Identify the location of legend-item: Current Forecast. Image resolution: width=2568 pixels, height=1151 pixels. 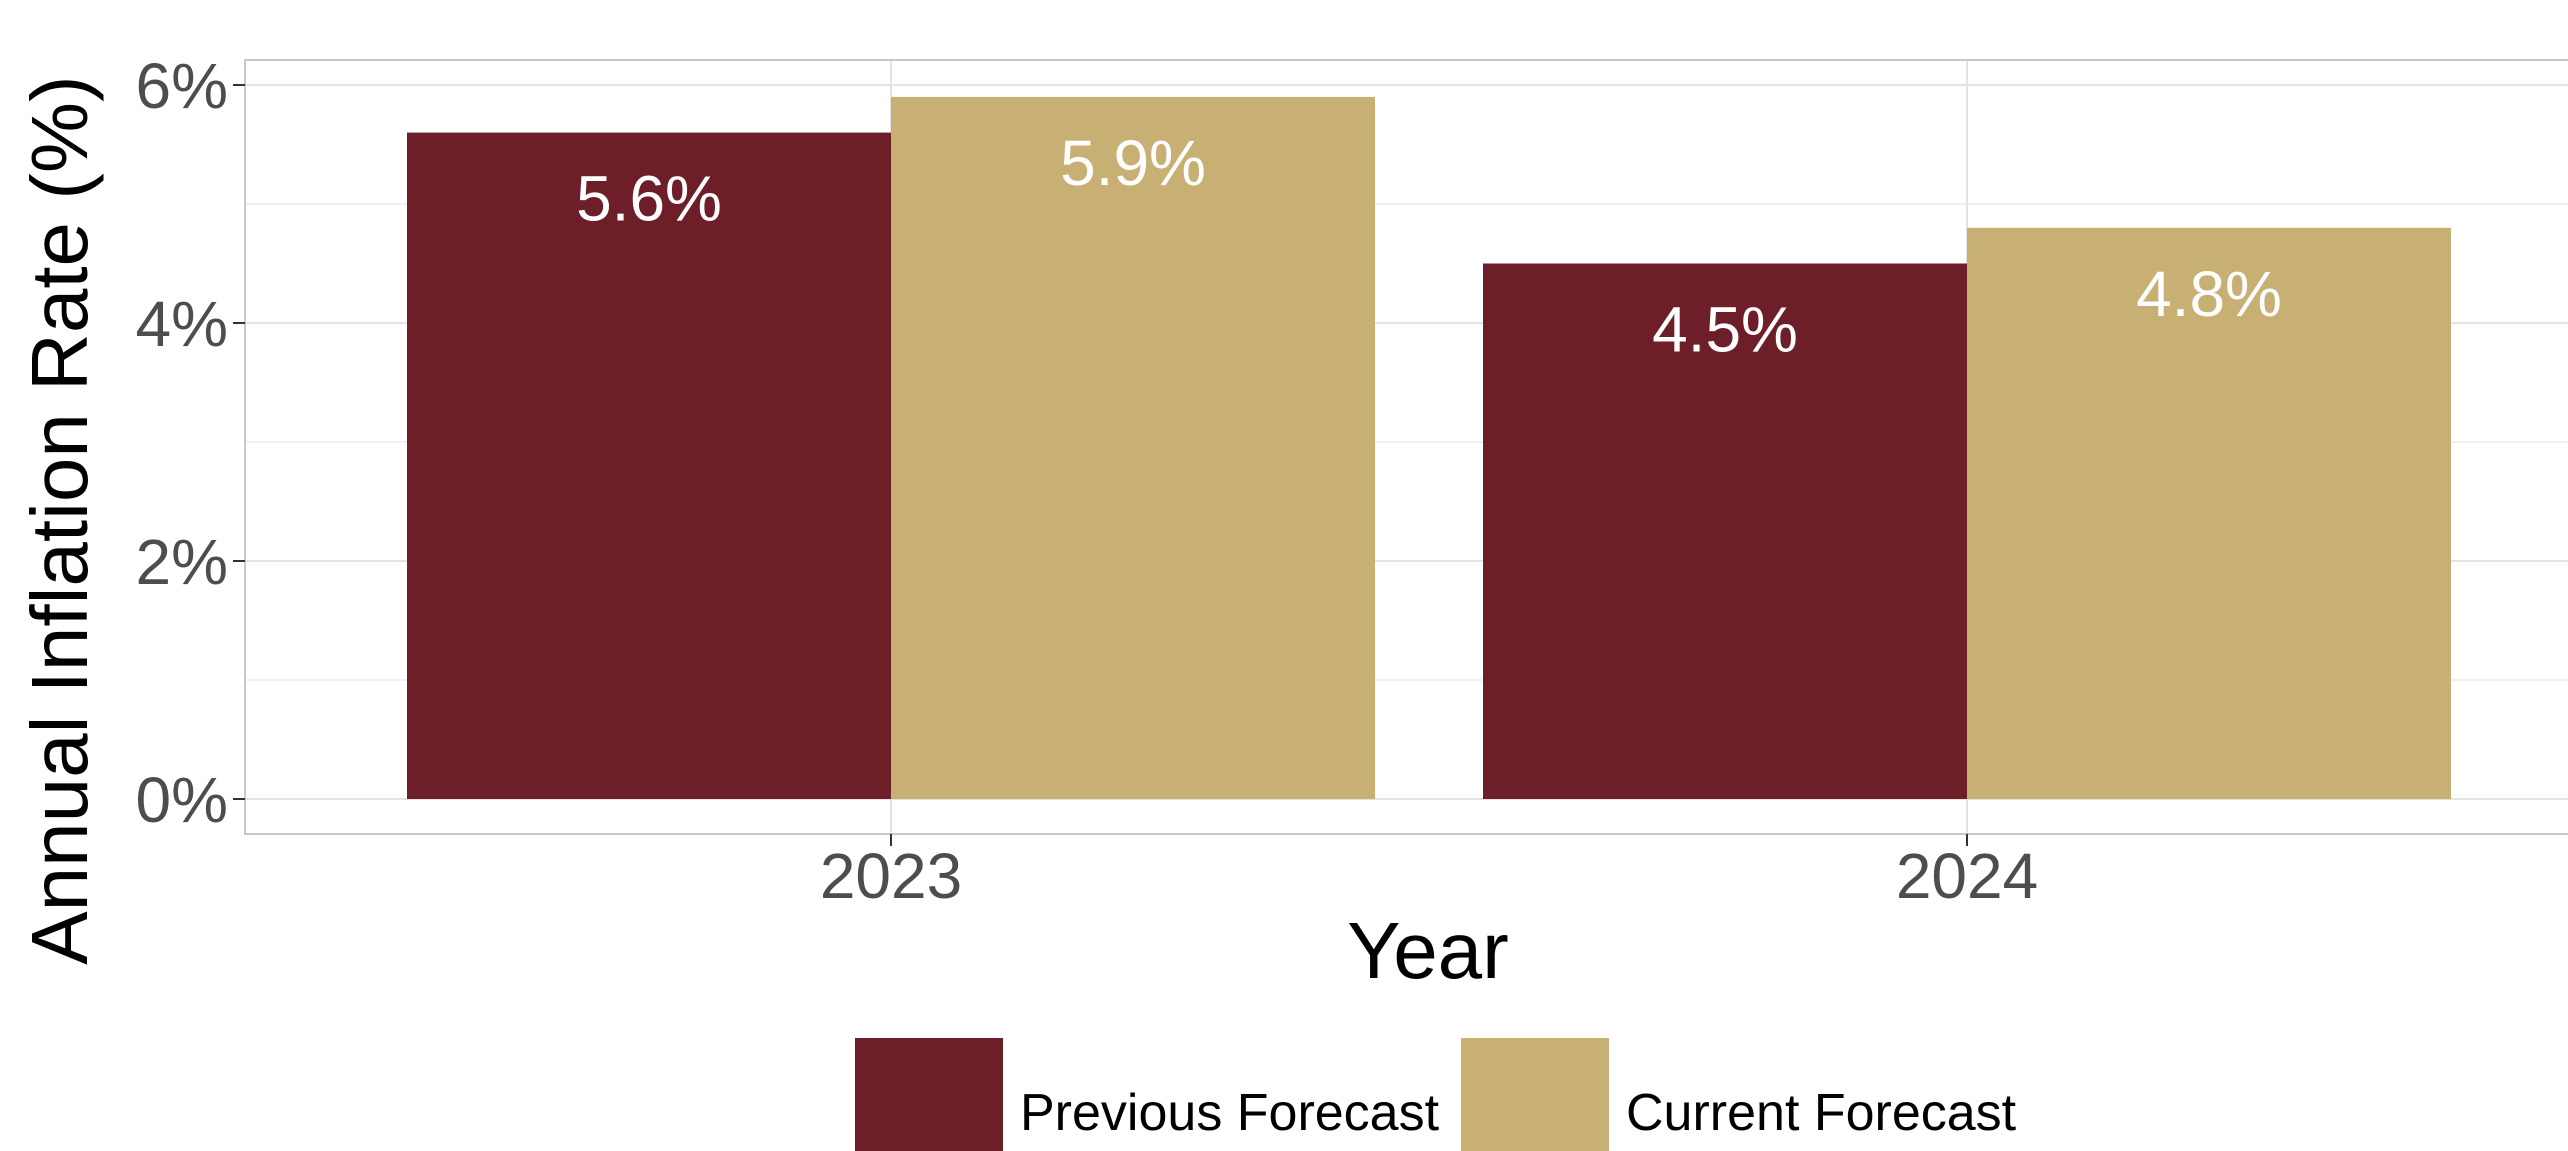
(1739, 1094).